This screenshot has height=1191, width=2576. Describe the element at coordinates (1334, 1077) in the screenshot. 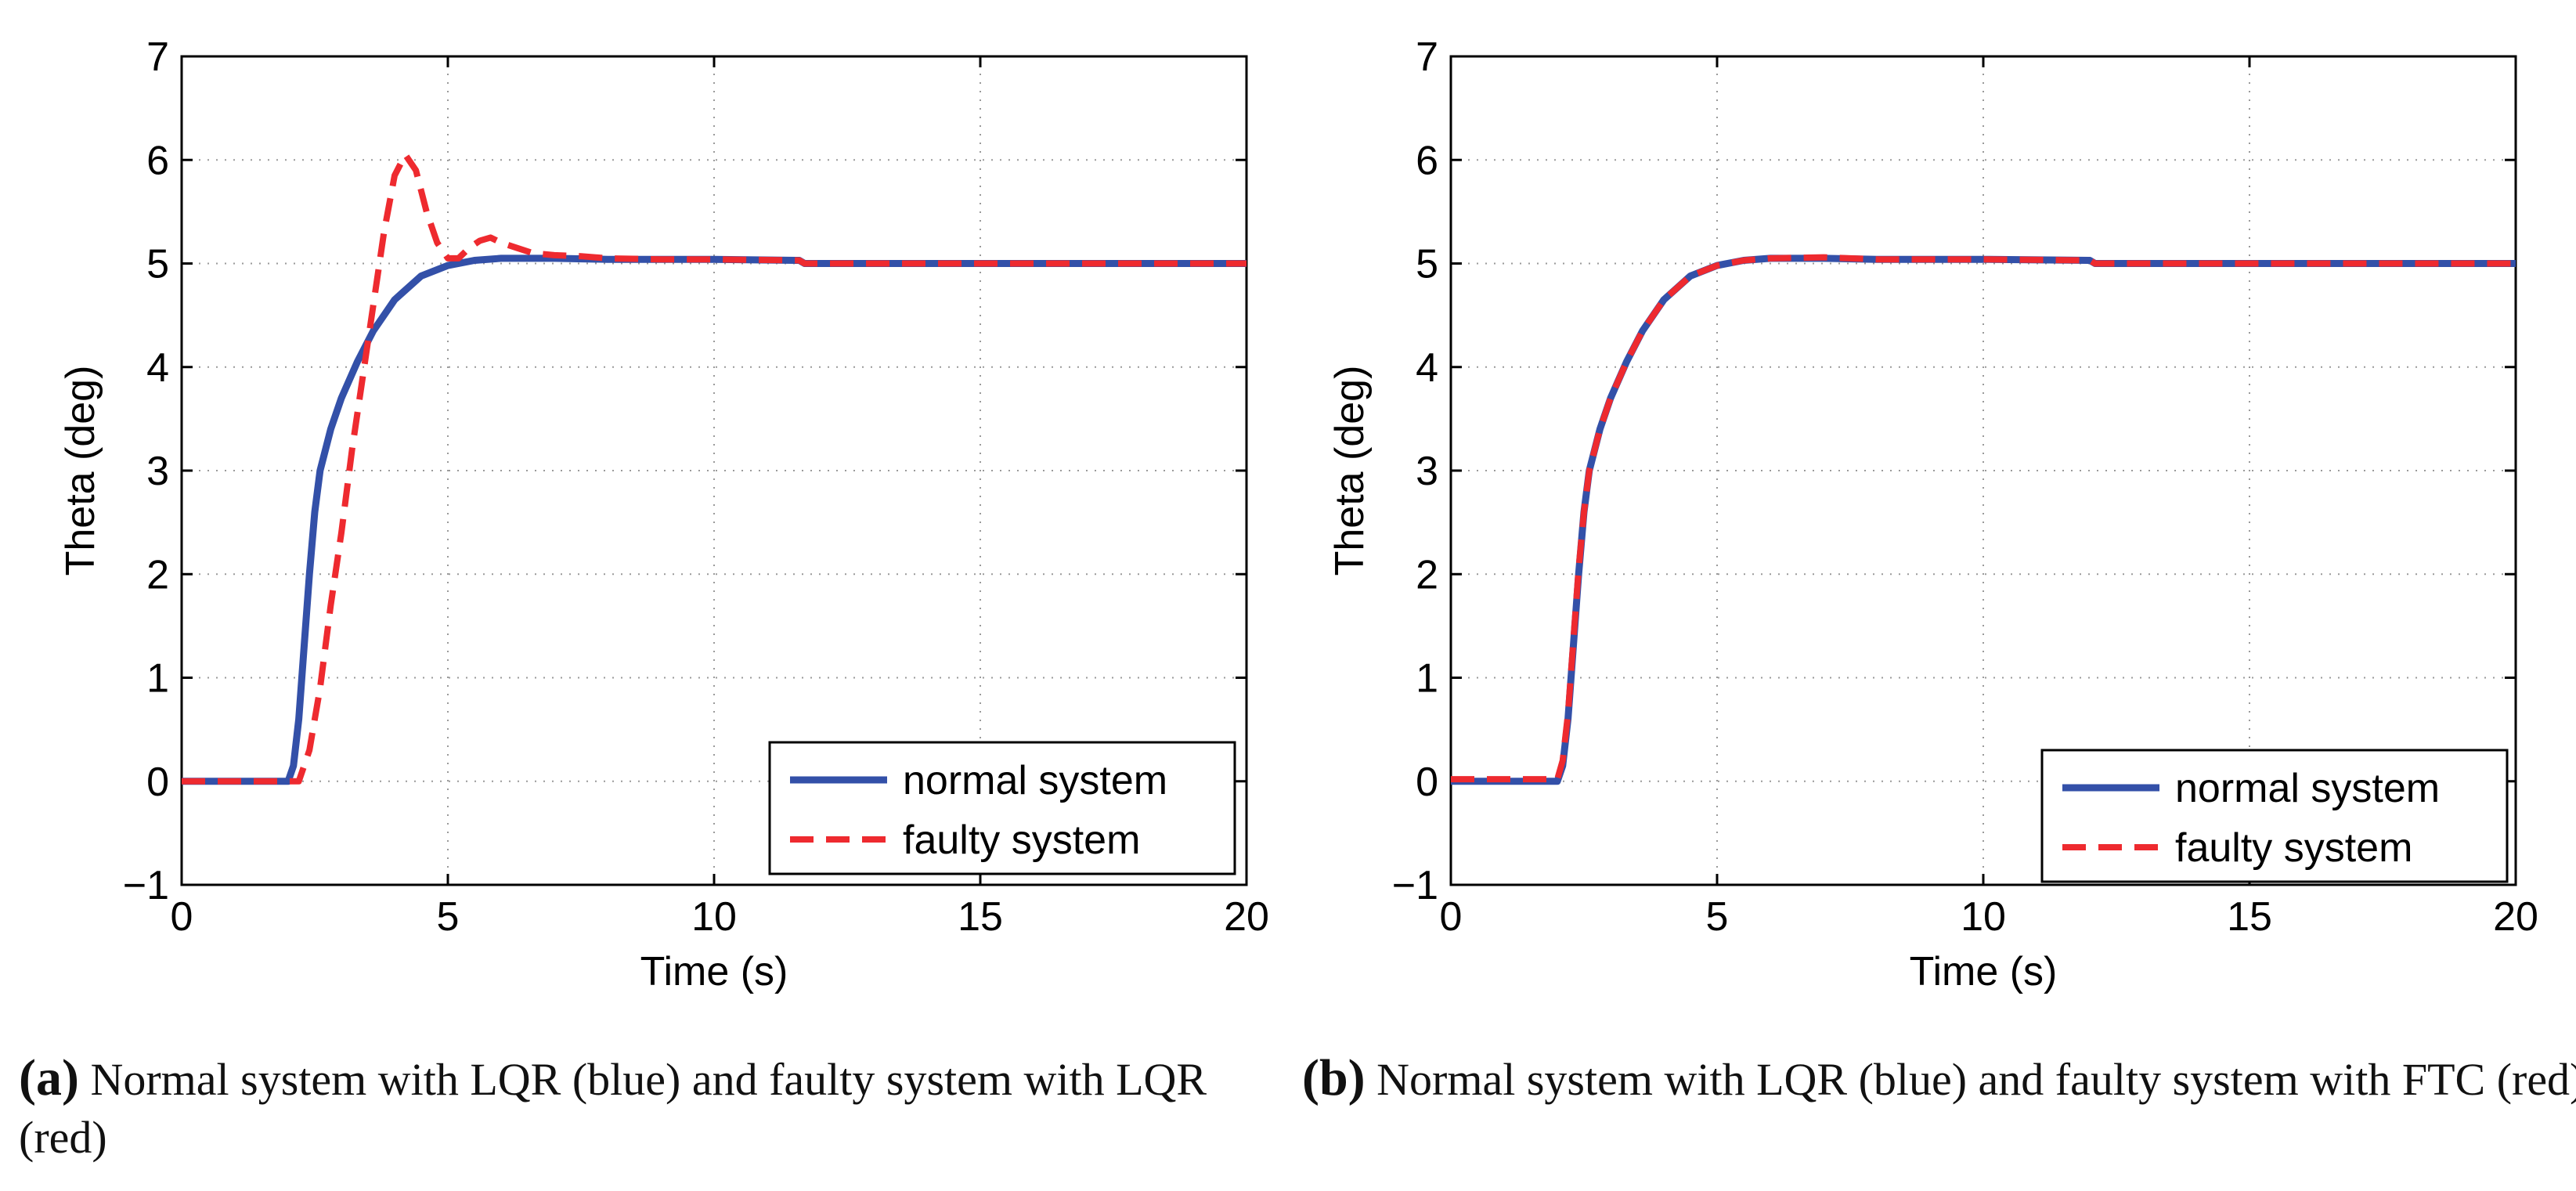

I see `caption-b-label: (b)` at that location.